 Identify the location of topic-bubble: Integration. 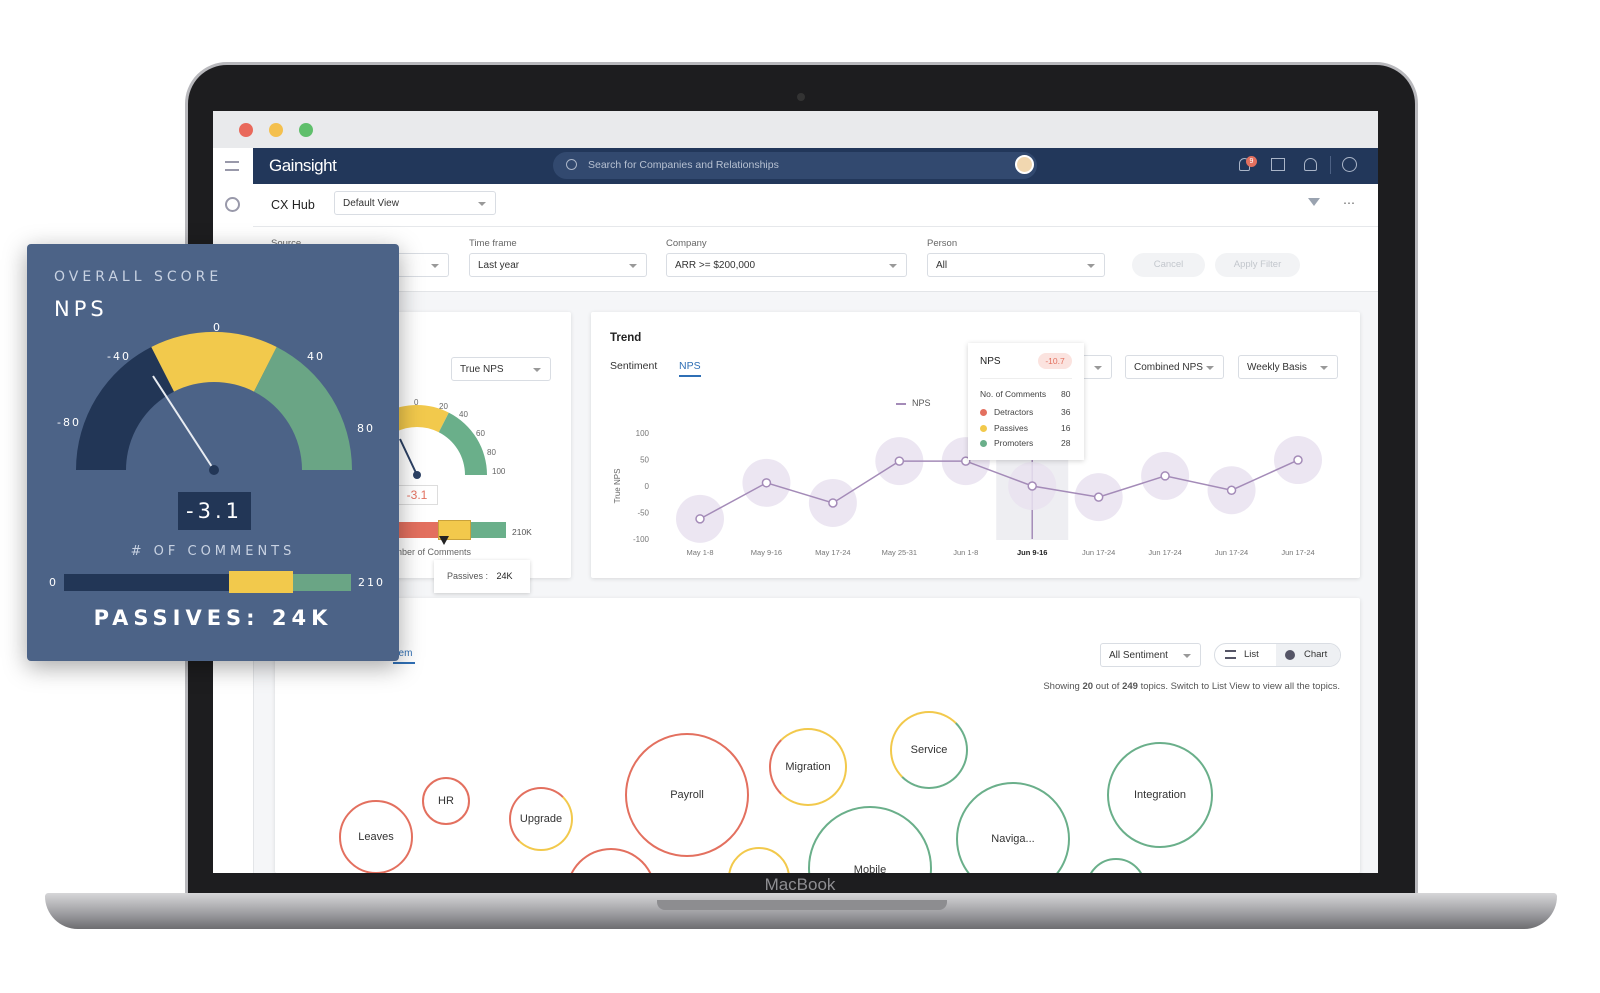
(1160, 795).